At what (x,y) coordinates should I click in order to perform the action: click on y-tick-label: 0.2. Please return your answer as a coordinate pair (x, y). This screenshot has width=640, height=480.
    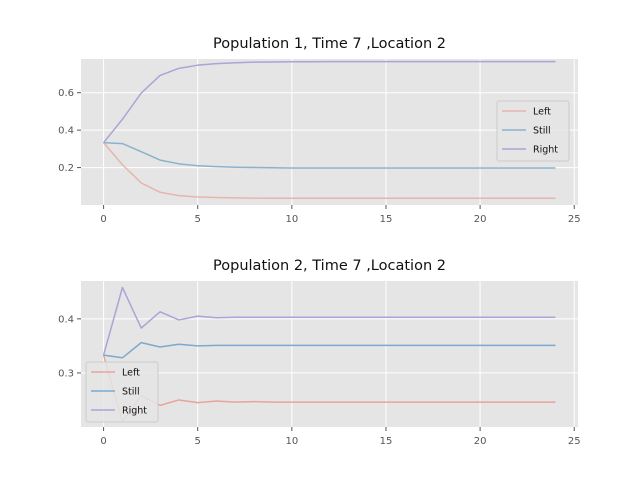
    Looking at the image, I should click on (66, 168).